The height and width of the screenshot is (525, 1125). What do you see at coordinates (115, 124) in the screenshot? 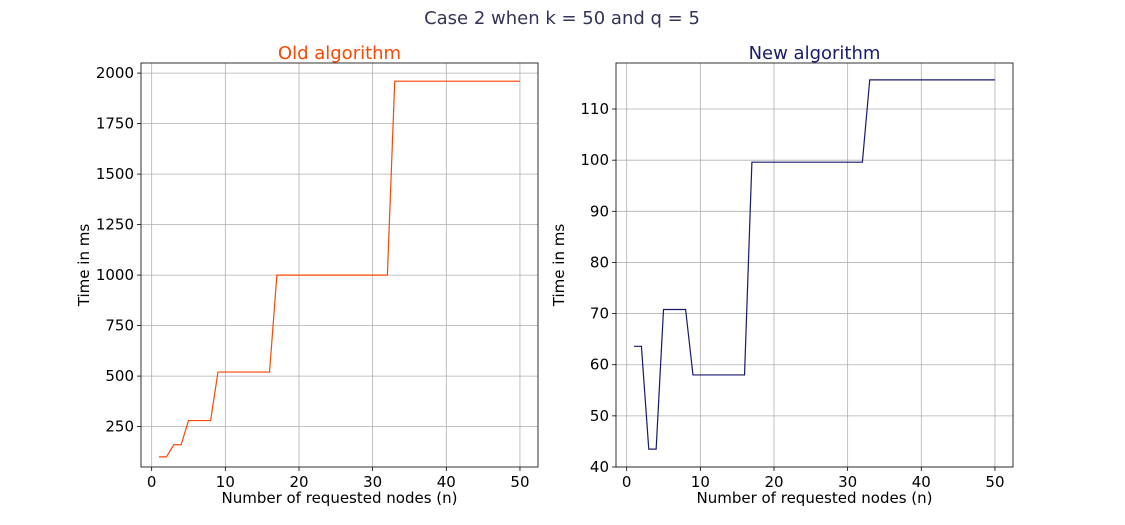
I see `y-tick-label: 1750` at bounding box center [115, 124].